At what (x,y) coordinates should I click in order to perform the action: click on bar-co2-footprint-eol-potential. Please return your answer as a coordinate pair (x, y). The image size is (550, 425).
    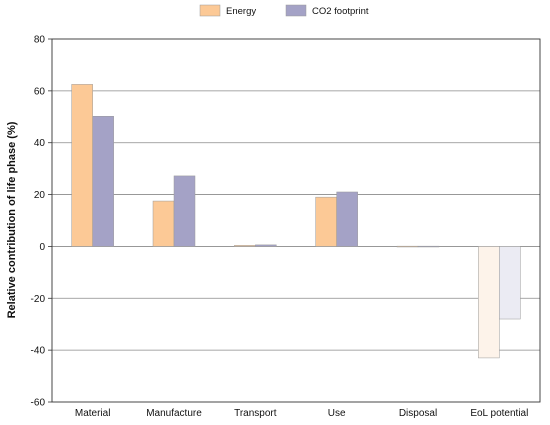
    Looking at the image, I should click on (510, 283).